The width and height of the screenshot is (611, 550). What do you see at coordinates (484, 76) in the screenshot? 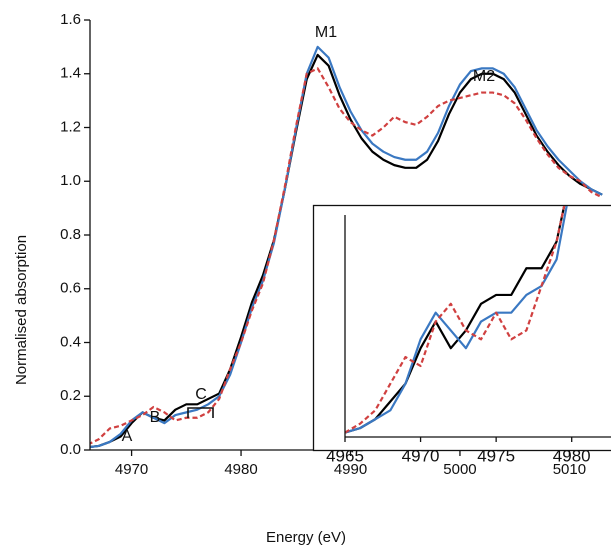
I see `annotation: M2` at bounding box center [484, 76].